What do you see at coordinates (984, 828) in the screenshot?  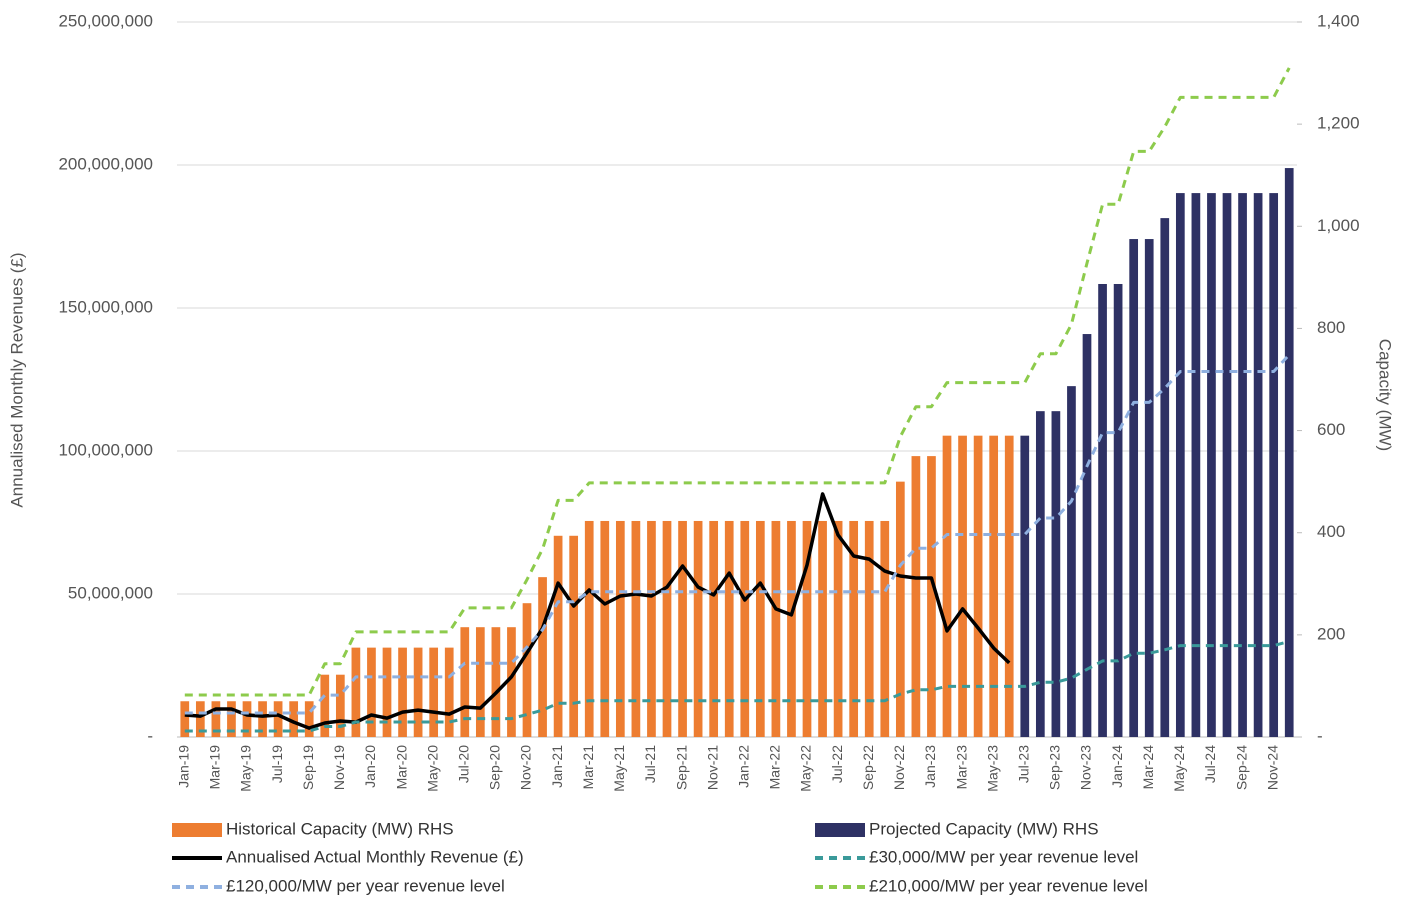 I see `legend-label: Projected Capacity (MW) RHS` at bounding box center [984, 828].